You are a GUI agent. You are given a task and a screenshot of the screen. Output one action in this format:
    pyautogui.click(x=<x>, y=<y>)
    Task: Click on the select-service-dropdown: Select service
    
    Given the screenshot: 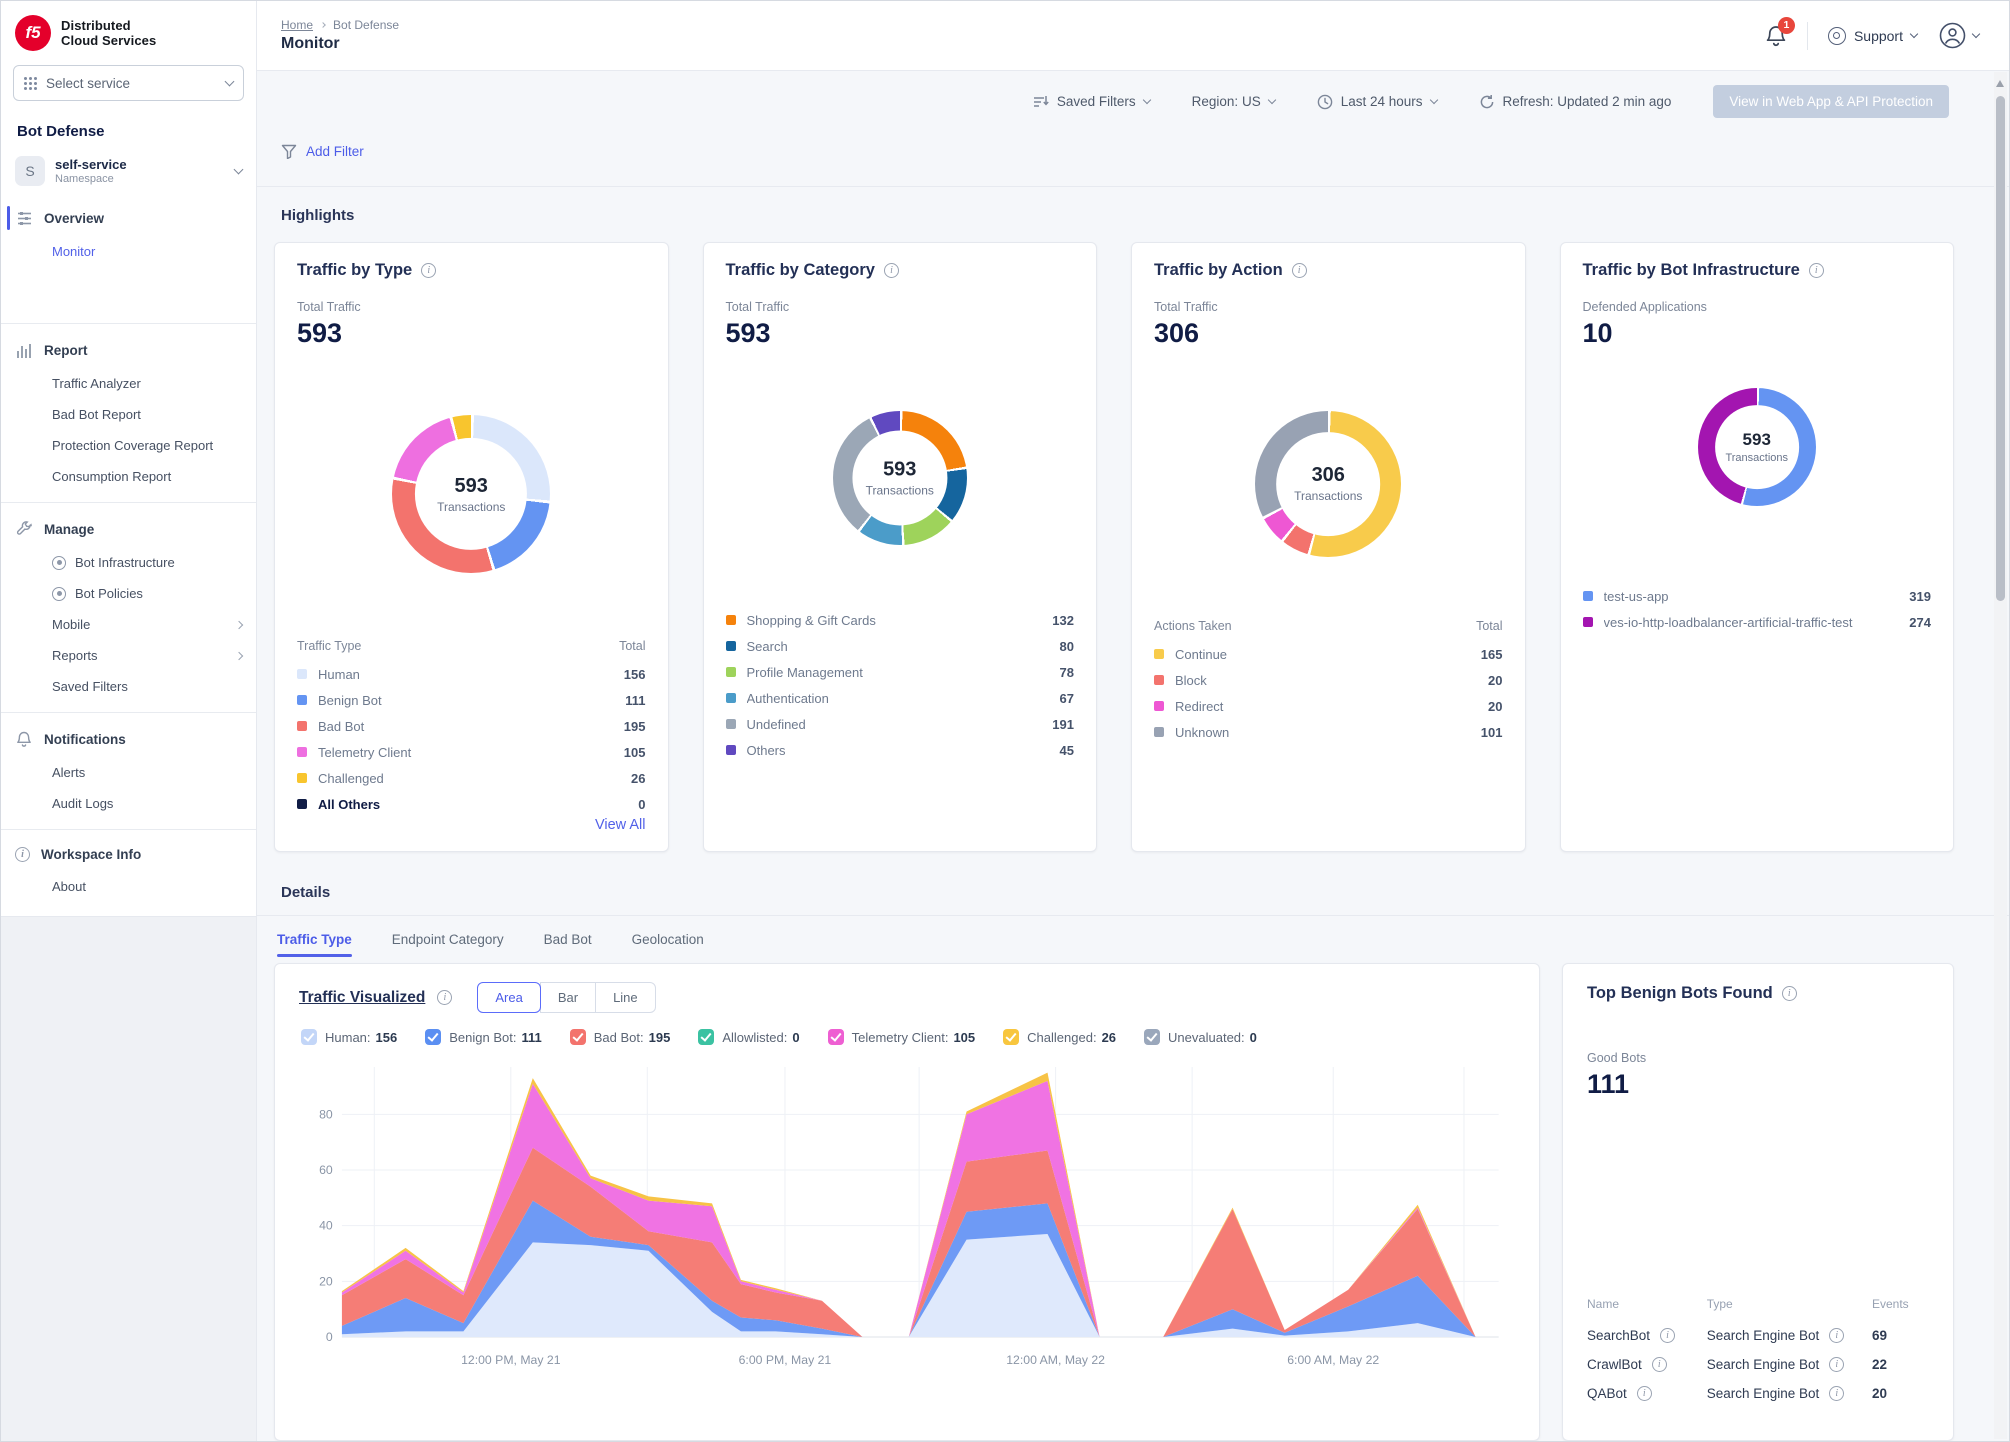 What is the action you would take?
    pyautogui.click(x=128, y=83)
    